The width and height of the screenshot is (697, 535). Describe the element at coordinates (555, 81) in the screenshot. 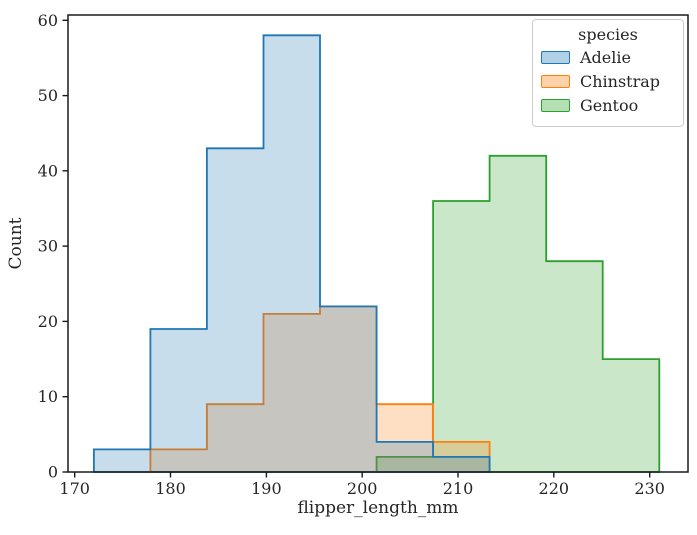

I see `legend-swatch-chinstrap` at that location.